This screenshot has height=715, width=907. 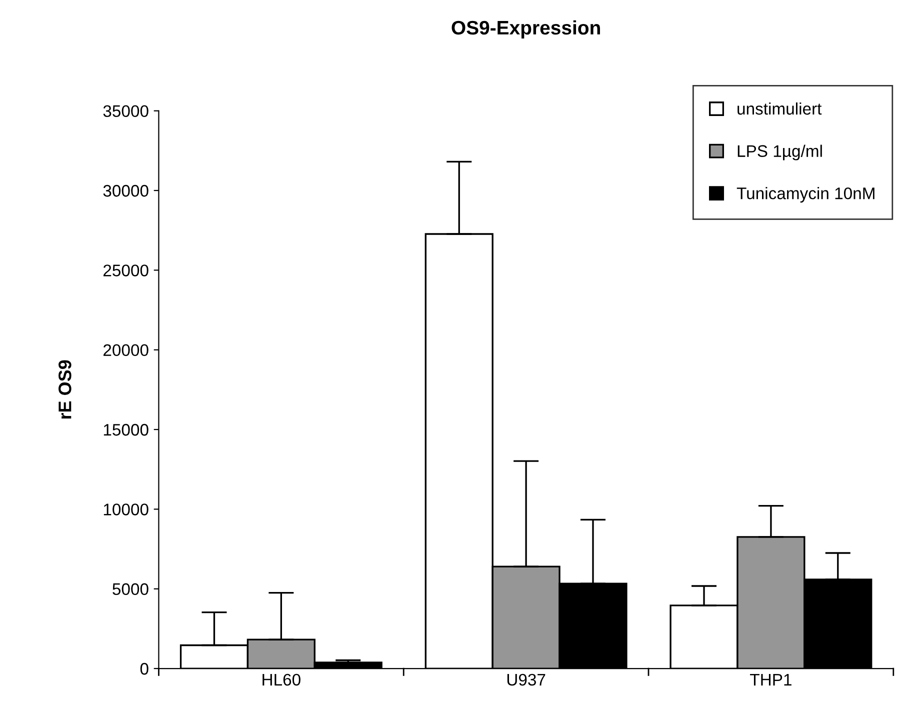 What do you see at coordinates (126, 270) in the screenshot?
I see `y-tick-label: 25000` at bounding box center [126, 270].